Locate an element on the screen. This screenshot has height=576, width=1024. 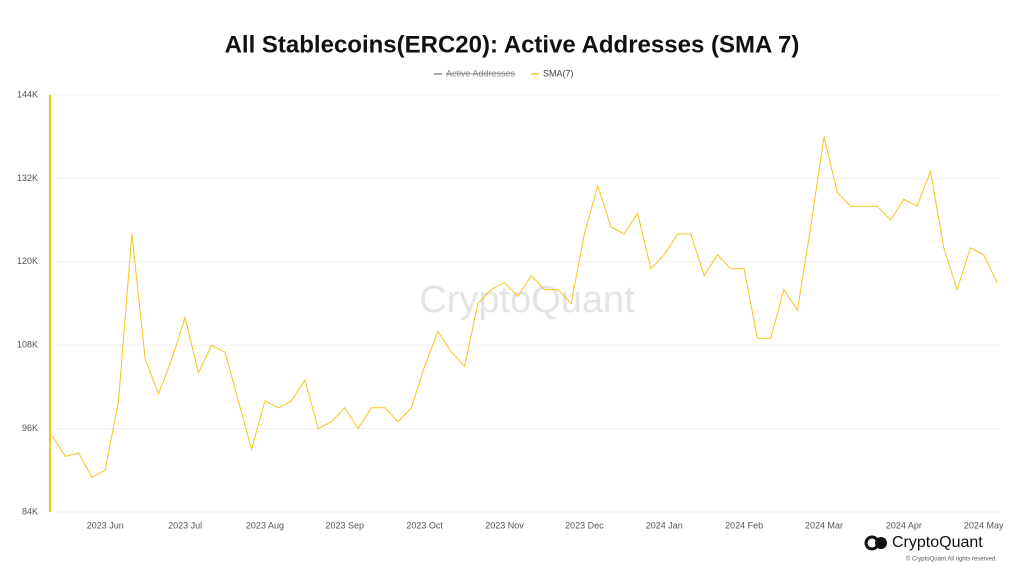
watermark: CryptoQuant is located at coordinates (527, 300).